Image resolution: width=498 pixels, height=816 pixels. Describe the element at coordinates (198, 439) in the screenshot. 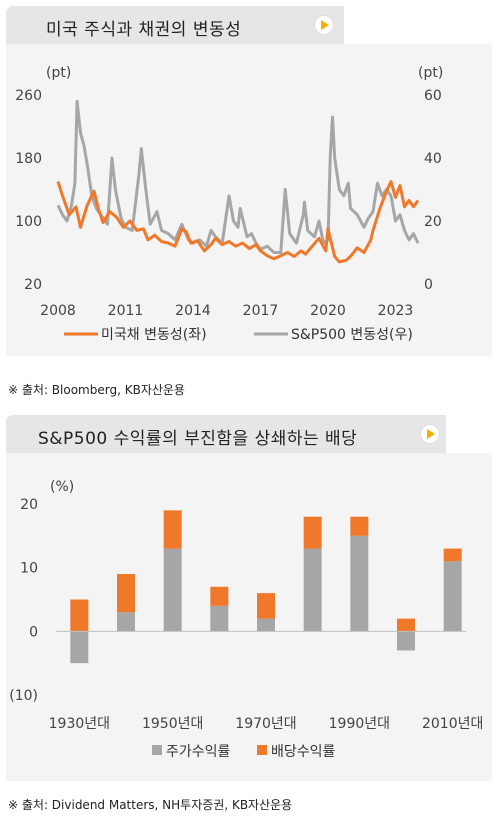

I see `bottom-chart-title: S&P500 수익률의 부진함을 상쇄하는 배당` at that location.